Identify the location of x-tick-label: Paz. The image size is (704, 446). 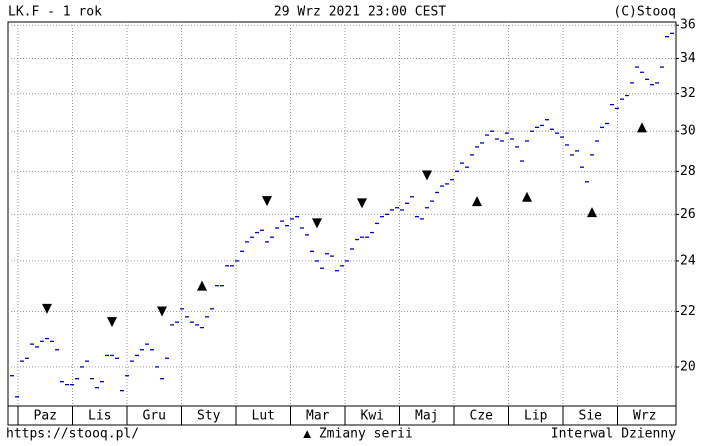
(45, 416).